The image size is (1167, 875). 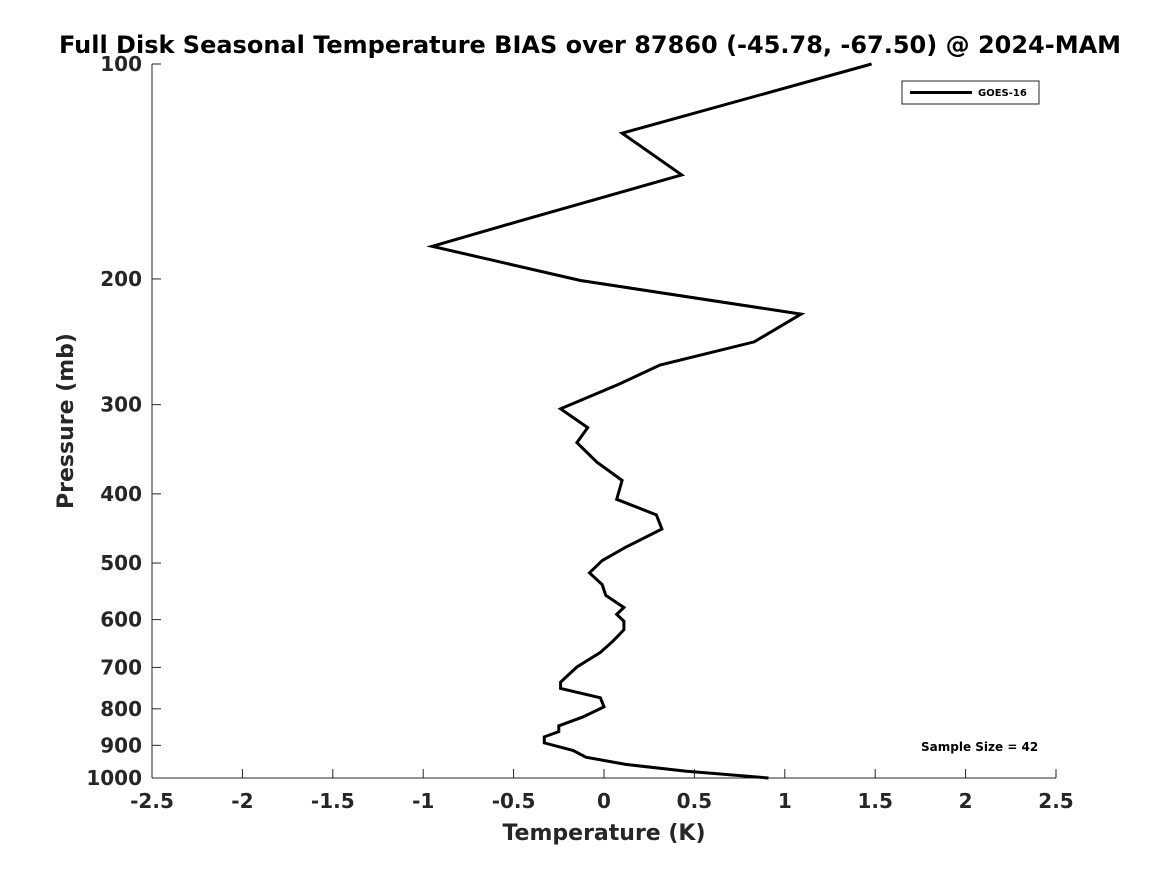 What do you see at coordinates (121, 279) in the screenshot?
I see `y-tick-label: 200` at bounding box center [121, 279].